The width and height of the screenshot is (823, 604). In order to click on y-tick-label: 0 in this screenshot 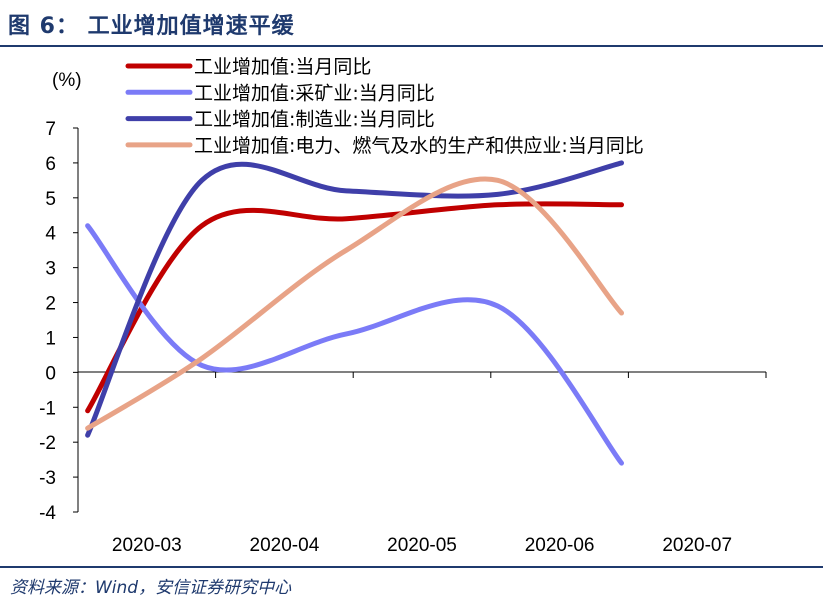, I will do `click(50, 373)`.